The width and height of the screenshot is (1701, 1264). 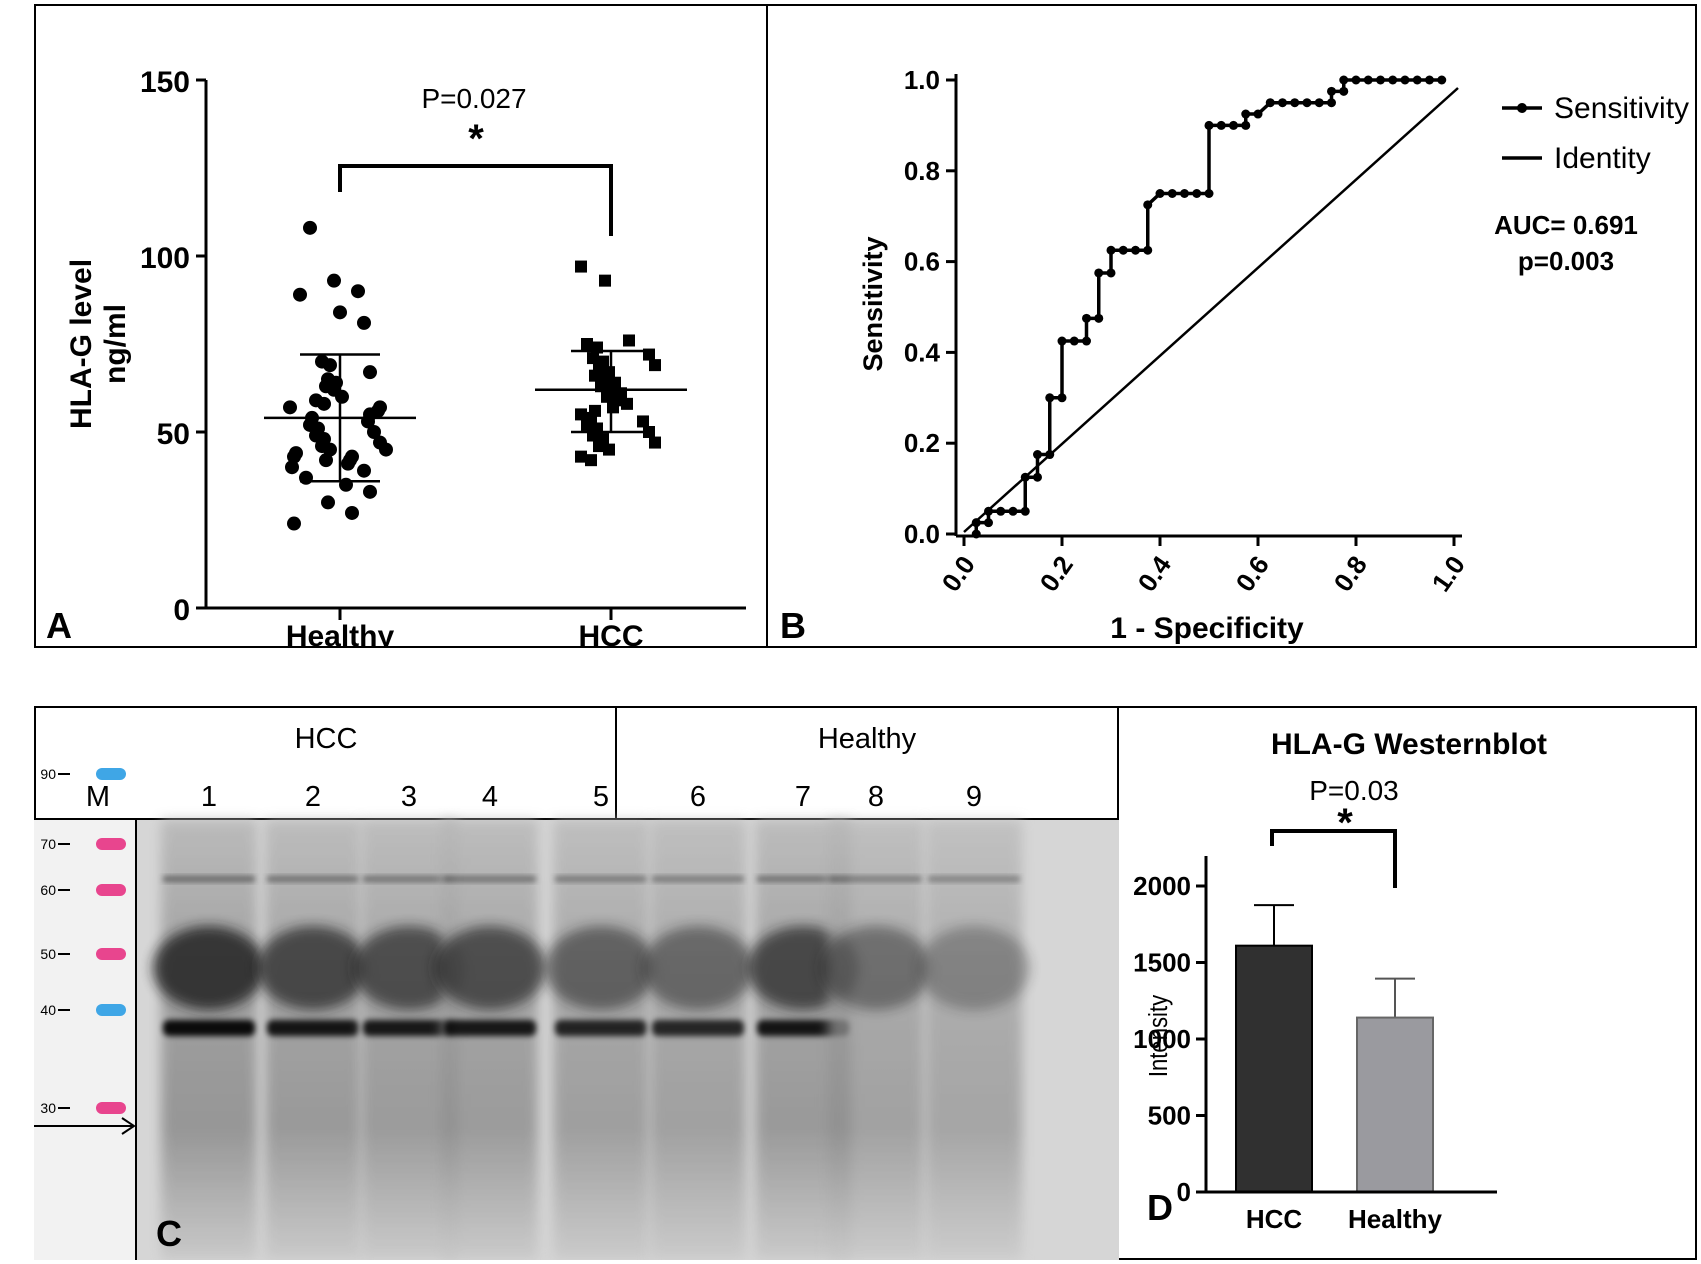 I want to click on b-legend-sensitivity-label: Sensitivity, so click(x=1621, y=108).